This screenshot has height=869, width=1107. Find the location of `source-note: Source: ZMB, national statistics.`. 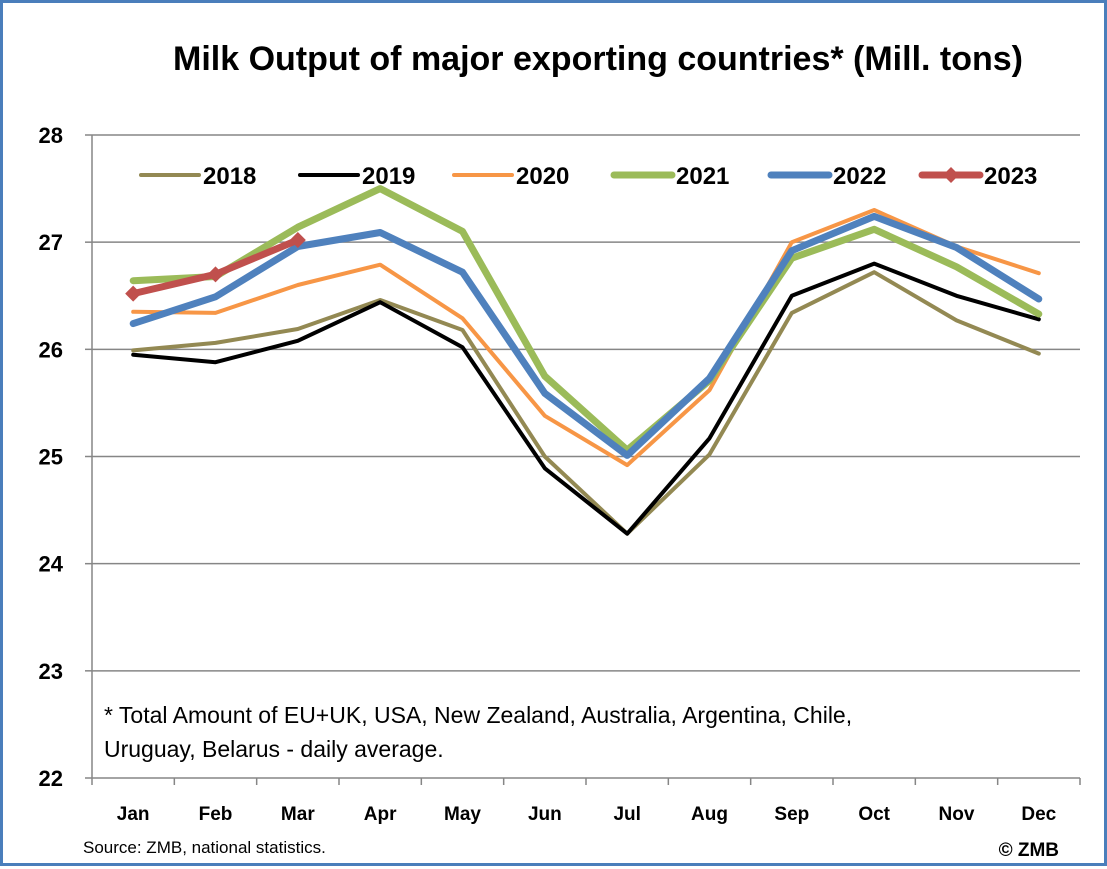

source-note: Source: ZMB, national statistics. is located at coordinates (204, 847).